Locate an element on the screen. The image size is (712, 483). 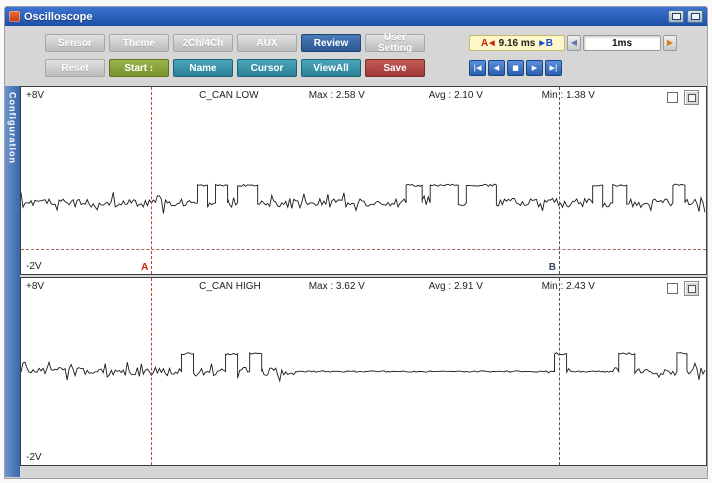
cursor-a-arrow-icon: ◀ is located at coordinates (492, 43).